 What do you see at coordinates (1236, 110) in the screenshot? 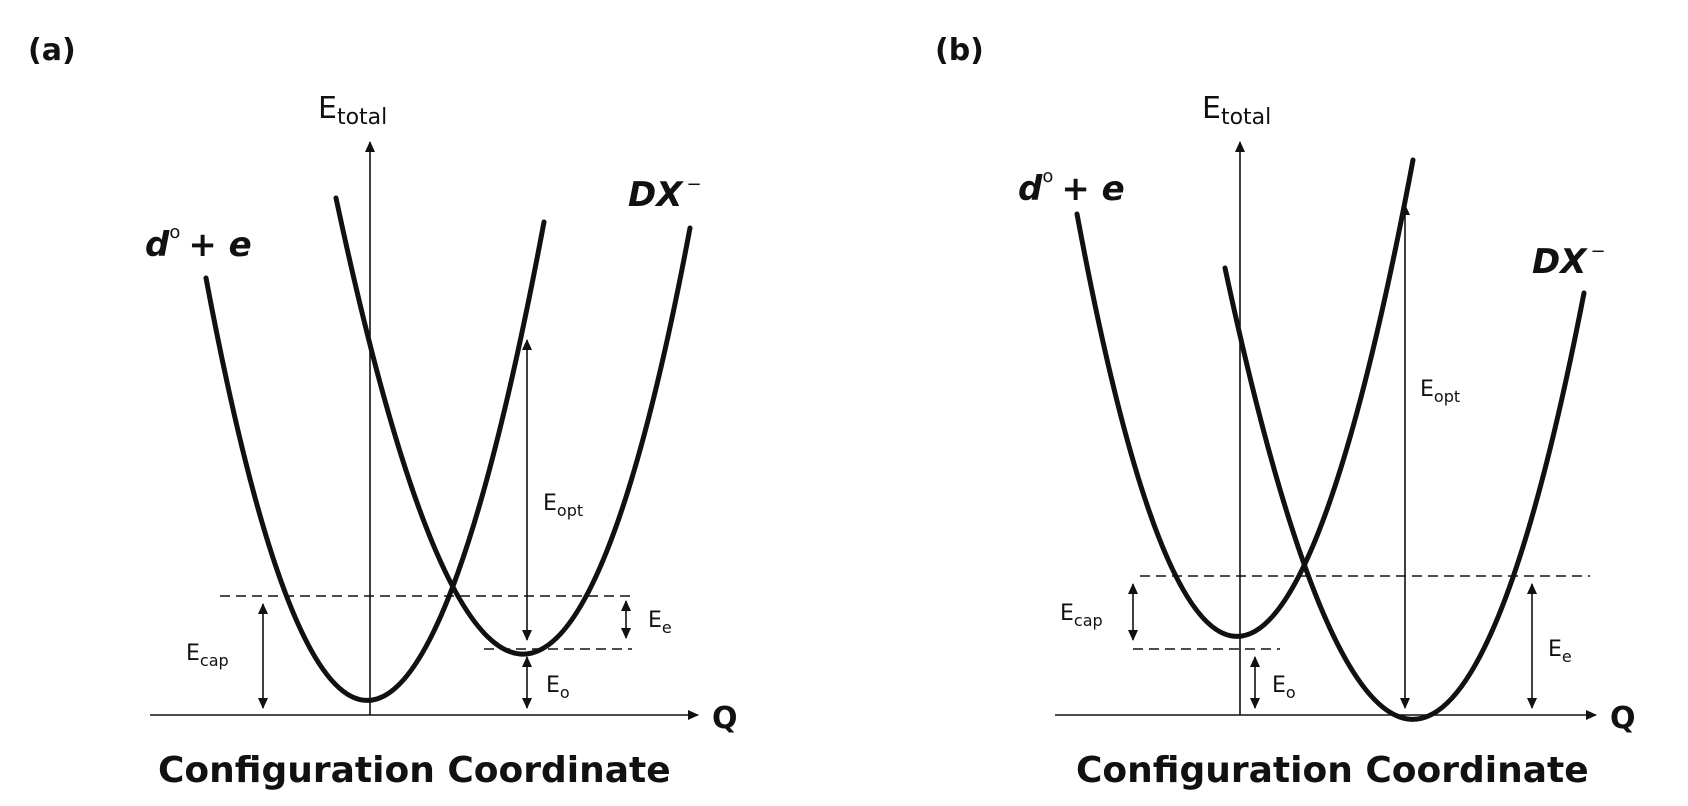
I see `panel-b-y-axis-label: Etotal` at bounding box center [1236, 110].